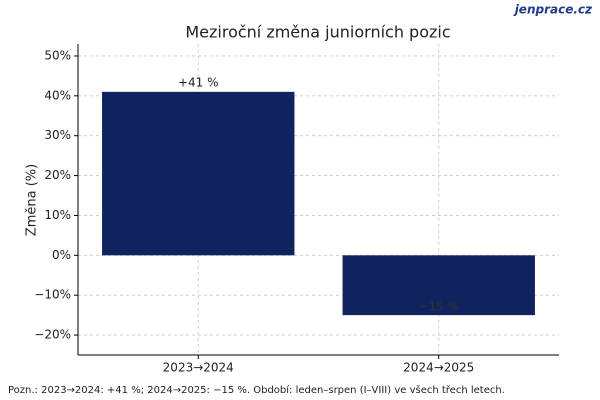  What do you see at coordinates (57, 215) in the screenshot?
I see `y-tick-label: 10%` at bounding box center [57, 215].